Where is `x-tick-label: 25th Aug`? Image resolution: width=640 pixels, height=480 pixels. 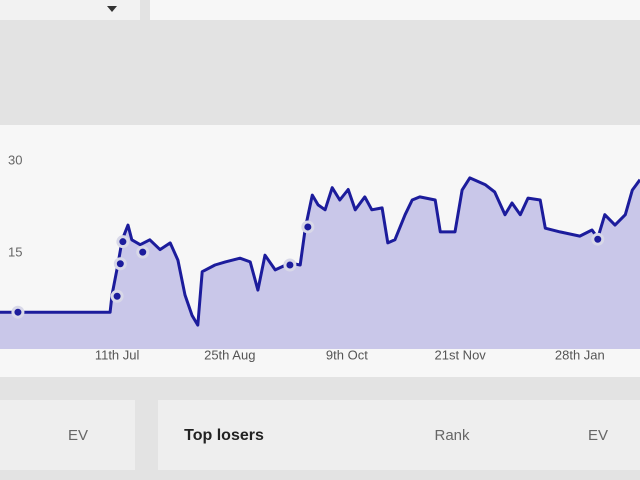
x-tick-label: 25th Aug is located at coordinates (229, 354).